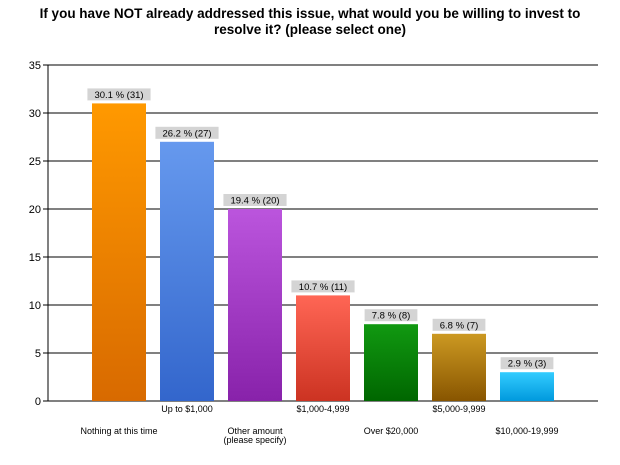 The width and height of the screenshot is (620, 465). What do you see at coordinates (38, 354) in the screenshot?
I see `y-tick-label: 5` at bounding box center [38, 354].